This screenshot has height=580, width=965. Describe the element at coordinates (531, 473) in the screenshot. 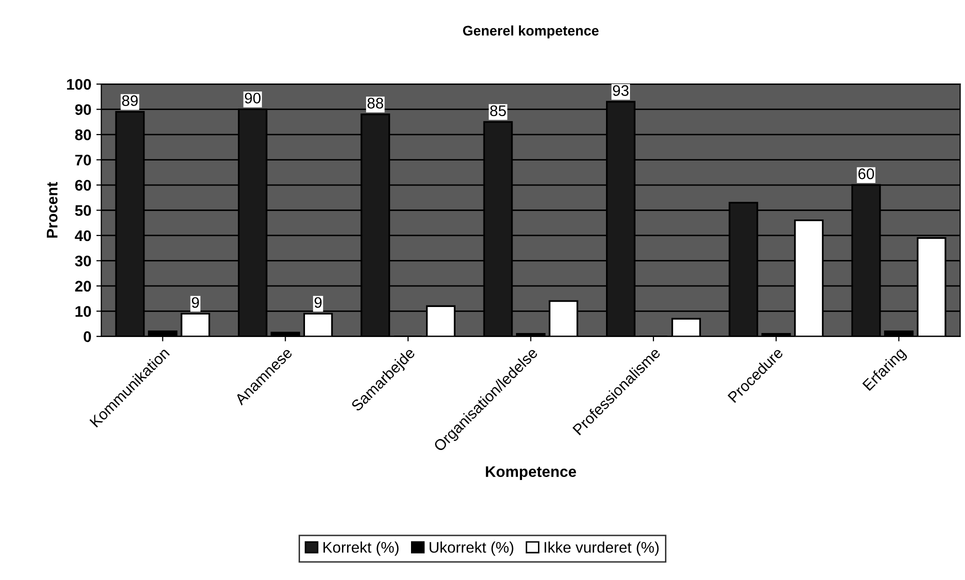

I see `x-axis-title: Kompetence` at that location.